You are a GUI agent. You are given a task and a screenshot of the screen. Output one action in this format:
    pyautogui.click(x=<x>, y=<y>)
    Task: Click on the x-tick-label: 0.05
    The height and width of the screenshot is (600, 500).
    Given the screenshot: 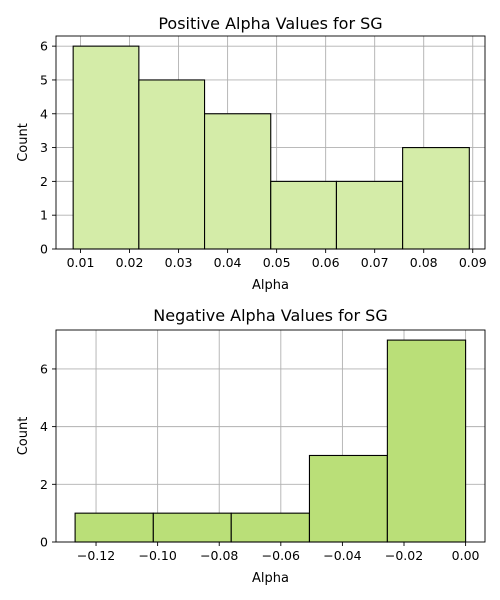 What is the action you would take?
    pyautogui.click(x=277, y=262)
    